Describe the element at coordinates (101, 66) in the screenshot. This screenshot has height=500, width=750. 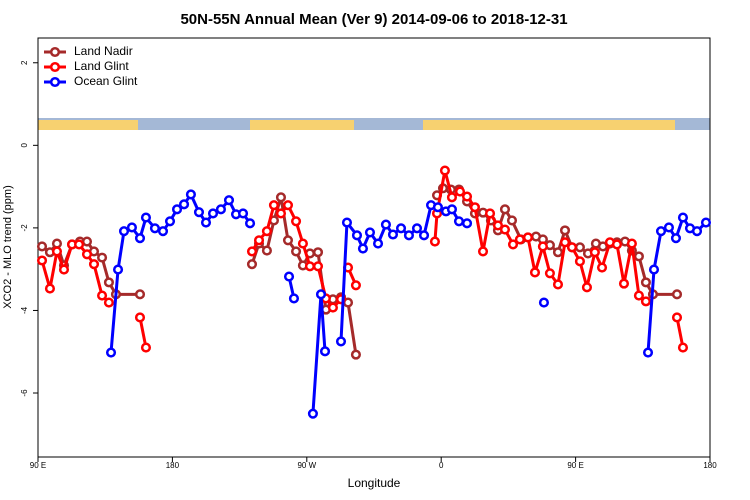
I see `legend-label: Land Glint` at that location.